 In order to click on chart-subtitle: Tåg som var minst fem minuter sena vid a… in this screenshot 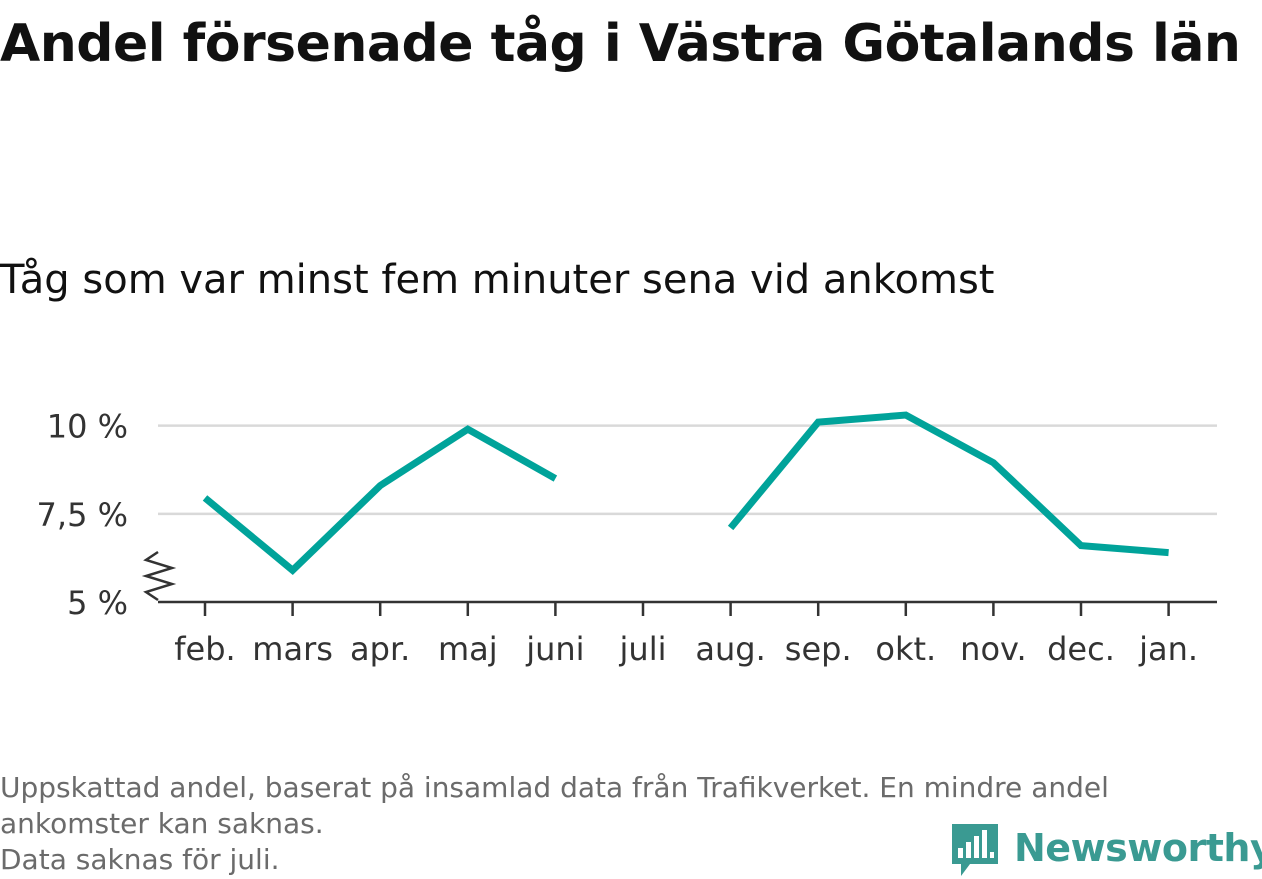, I will do `click(497, 280)`.